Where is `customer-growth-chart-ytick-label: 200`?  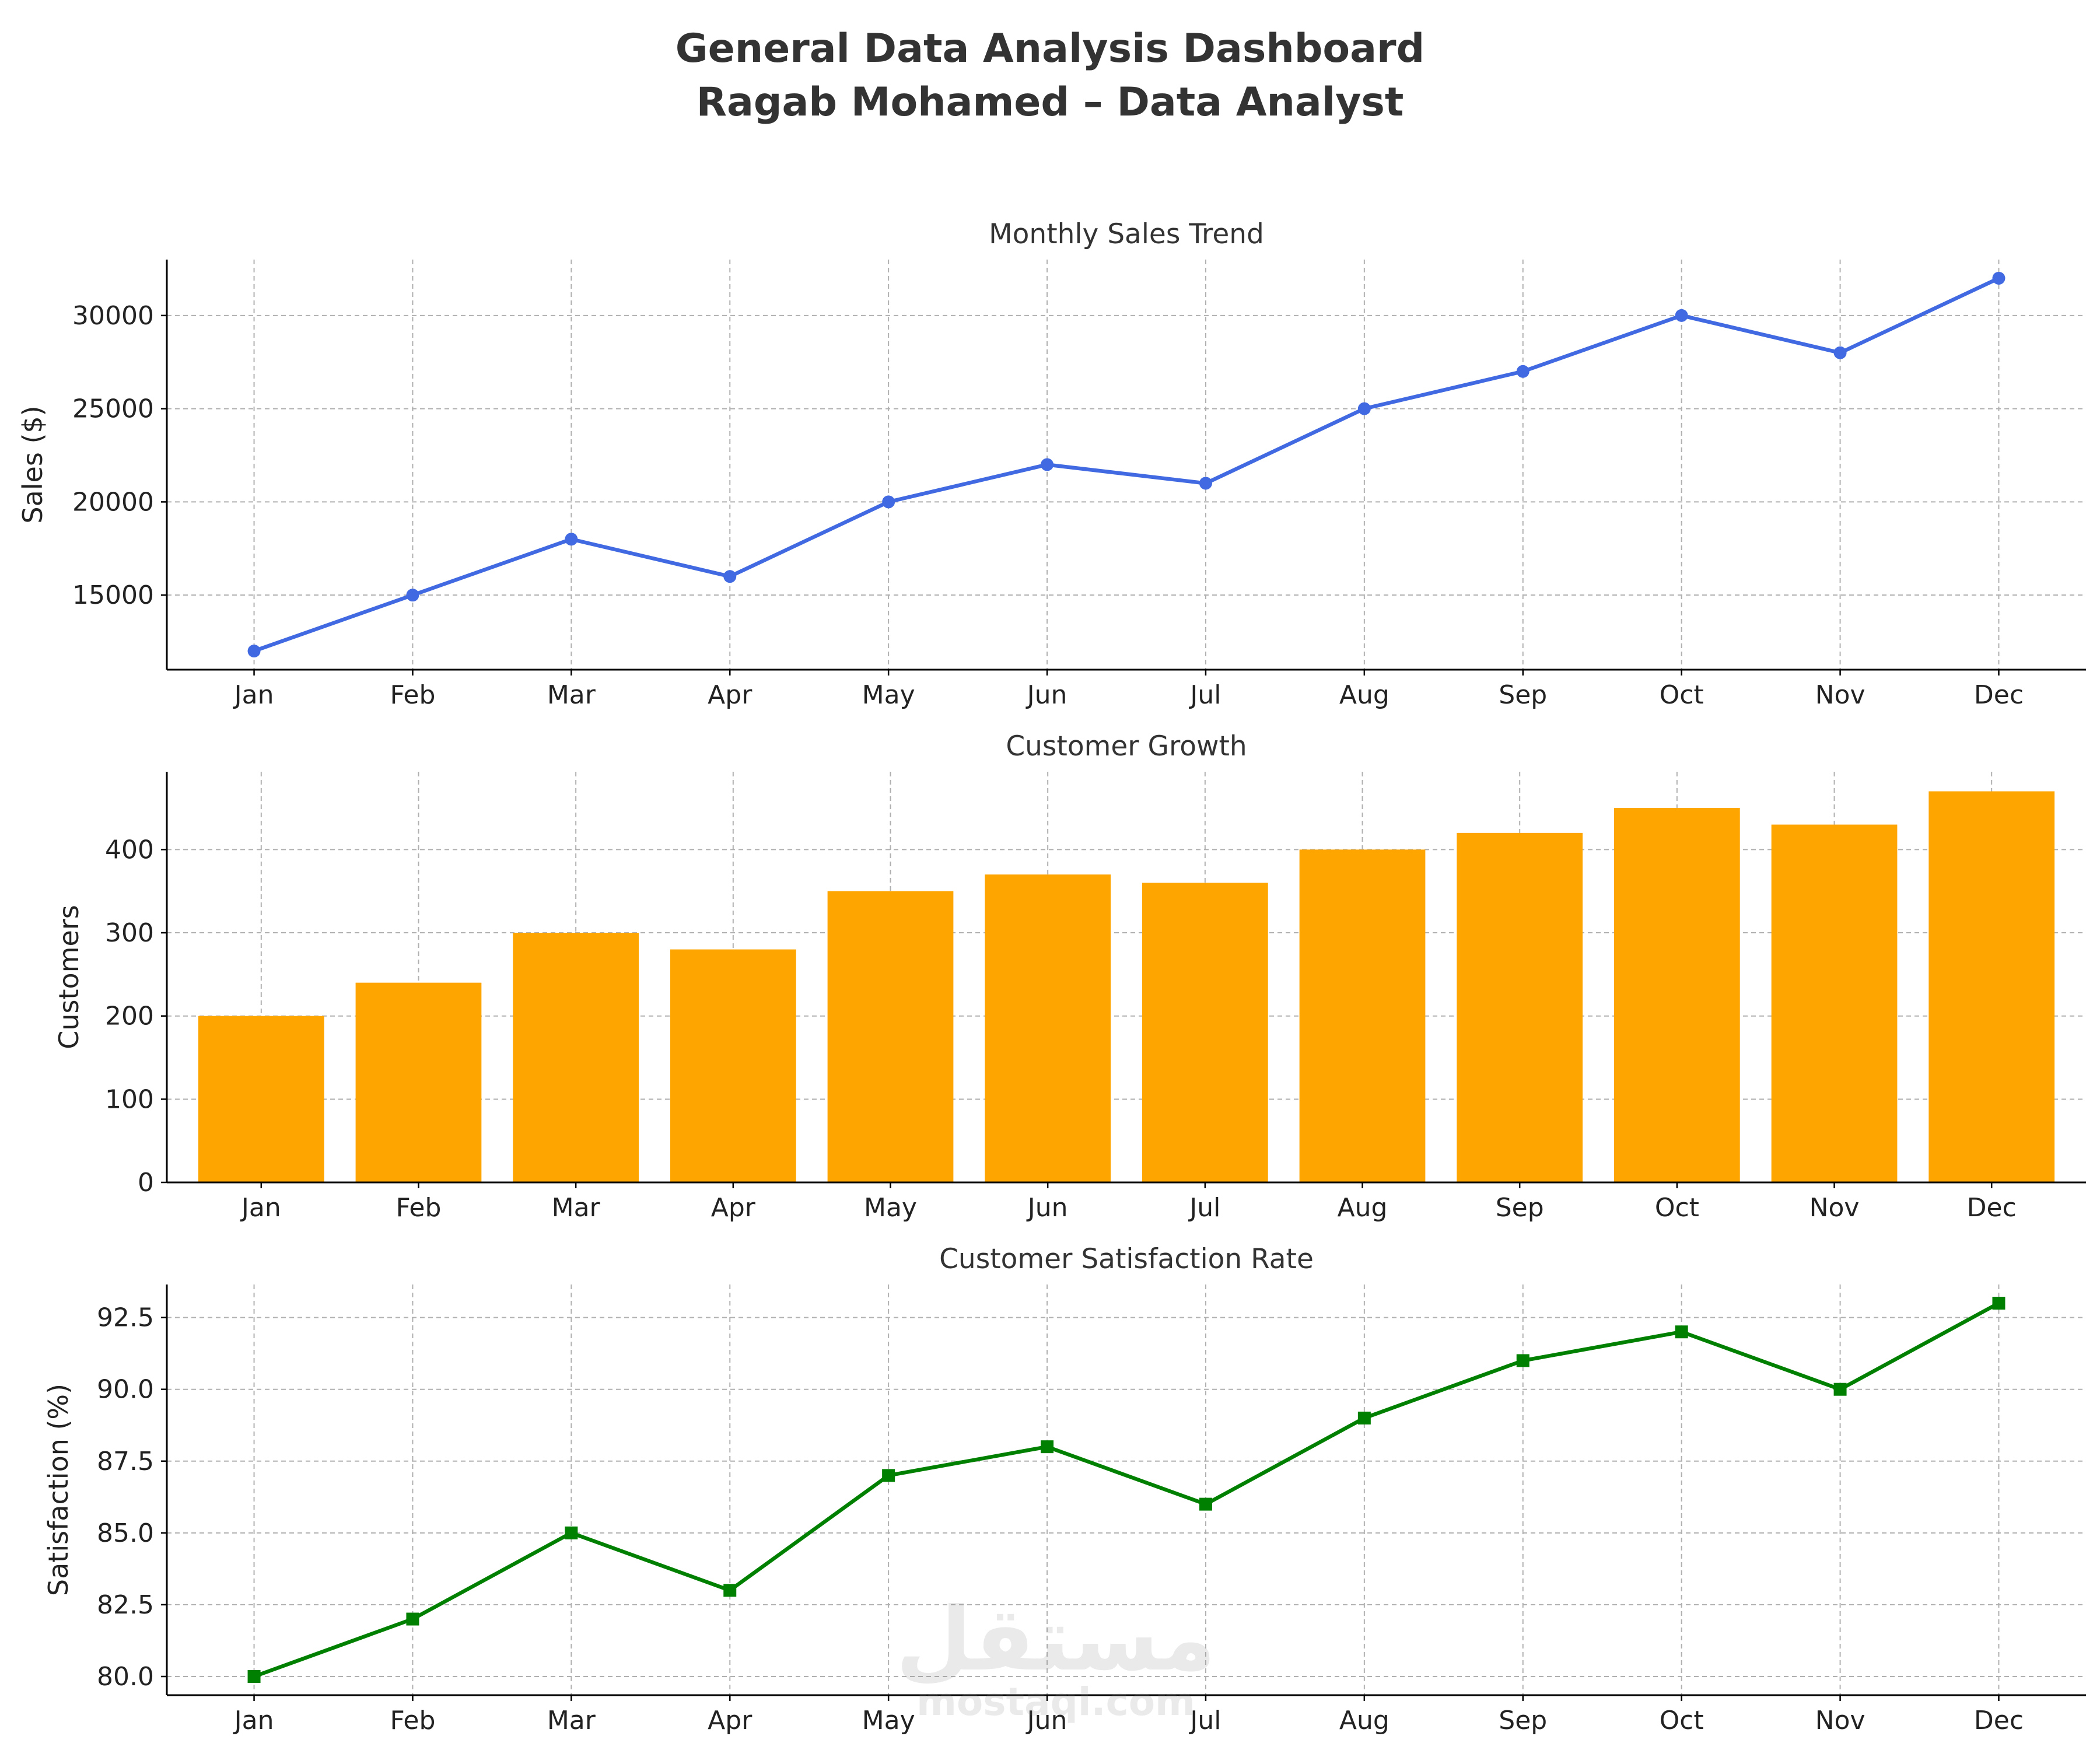
customer-growth-chart-ytick-label: 200 is located at coordinates (129, 1016).